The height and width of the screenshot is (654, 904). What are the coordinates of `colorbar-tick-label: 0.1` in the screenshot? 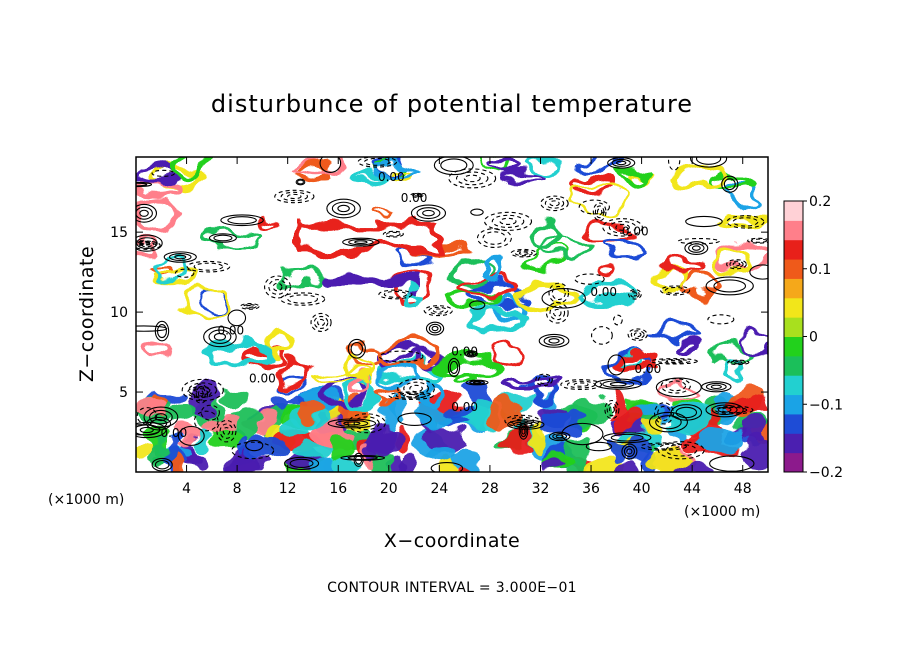 It's located at (820, 270).